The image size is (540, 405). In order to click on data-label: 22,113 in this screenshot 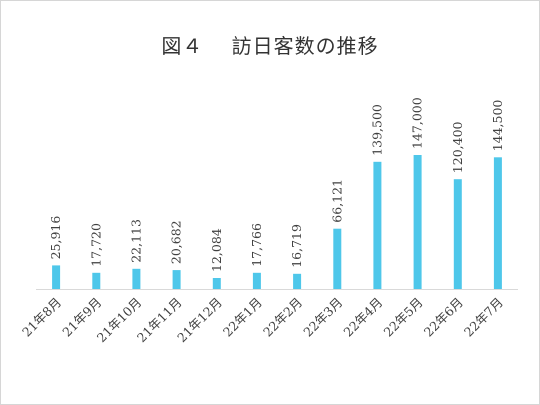, I will do `click(135, 241)`.